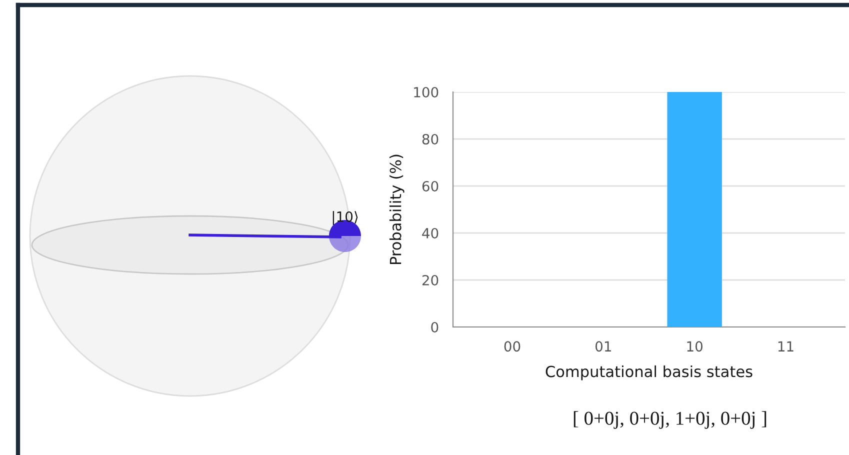 The height and width of the screenshot is (455, 849). What do you see at coordinates (430, 139) in the screenshot?
I see `y-tick-label: 80` at bounding box center [430, 139].